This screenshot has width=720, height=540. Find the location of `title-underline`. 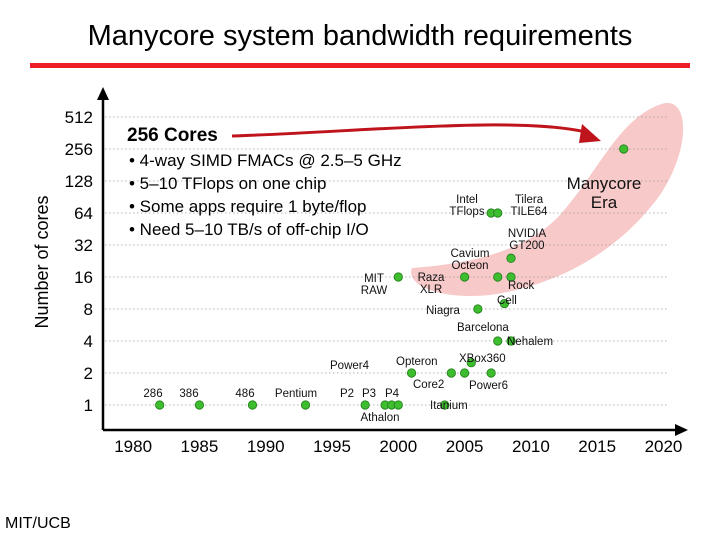

title-underline is located at coordinates (360, 65).